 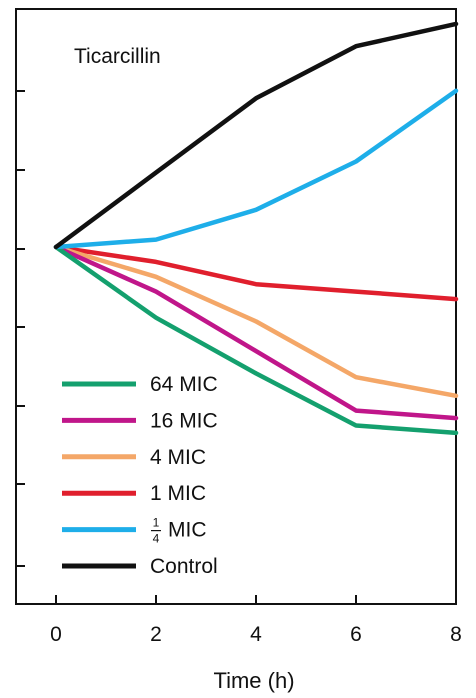 I want to click on chart-title: Ticarcillin, so click(x=117, y=56).